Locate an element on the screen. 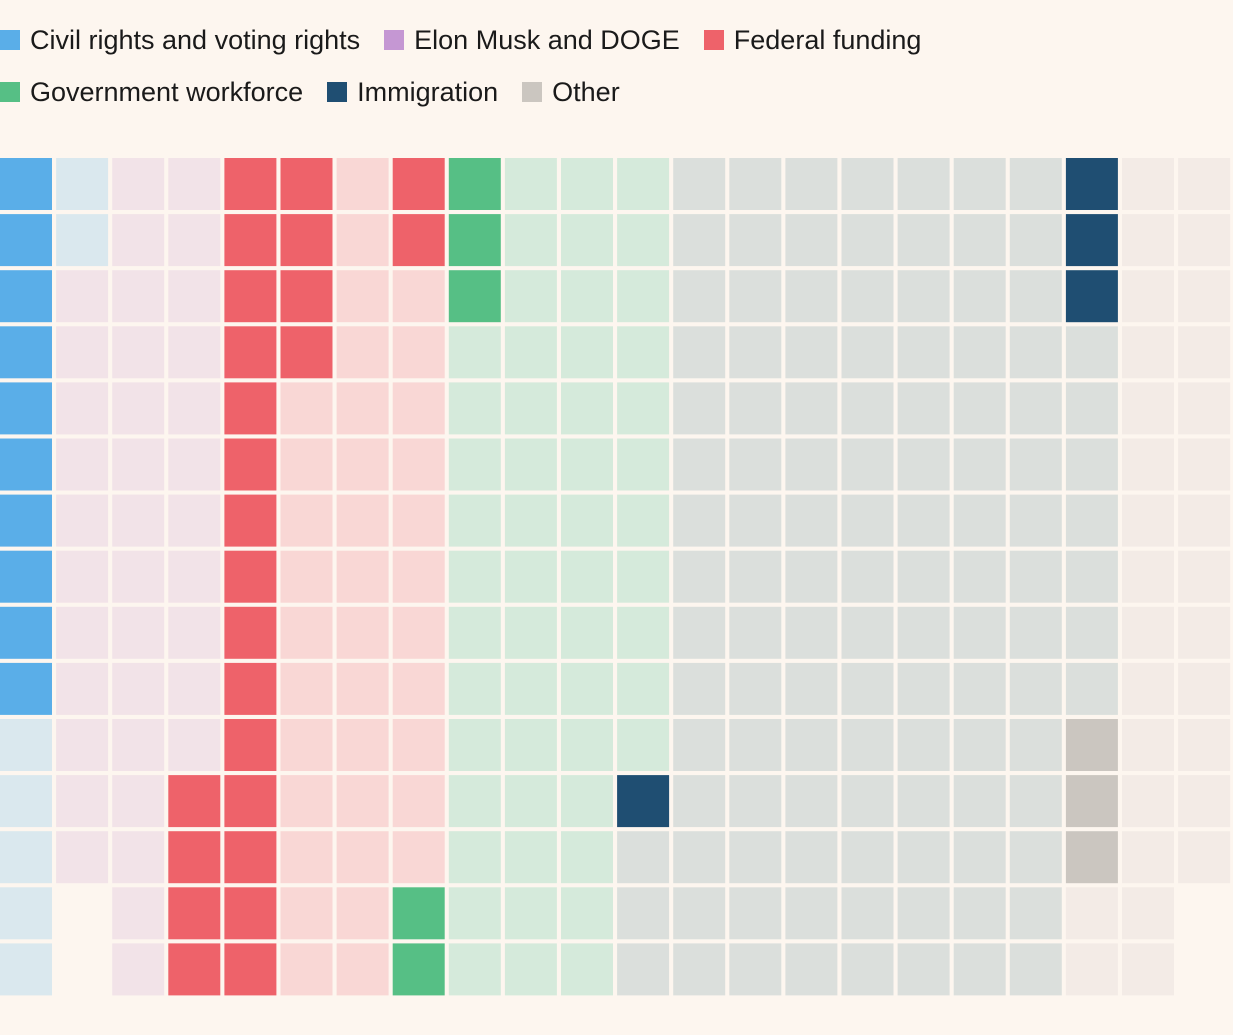 Image resolution: width=1233 pixels, height=1035 pixels. legend-label-immigration: Immigration is located at coordinates (428, 92).